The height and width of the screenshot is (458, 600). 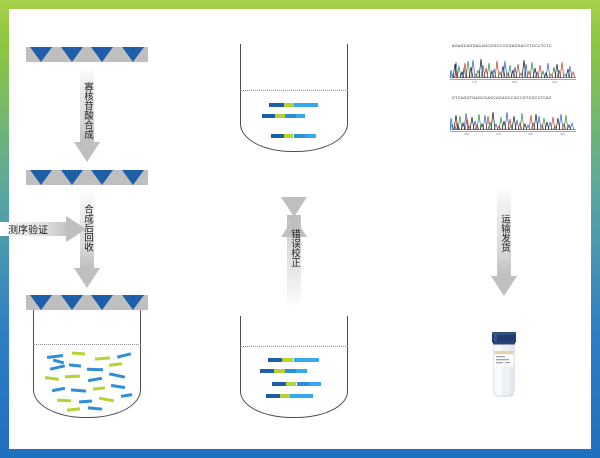 What do you see at coordinates (504, 364) in the screenshot?
I see `product-vial` at bounding box center [504, 364].